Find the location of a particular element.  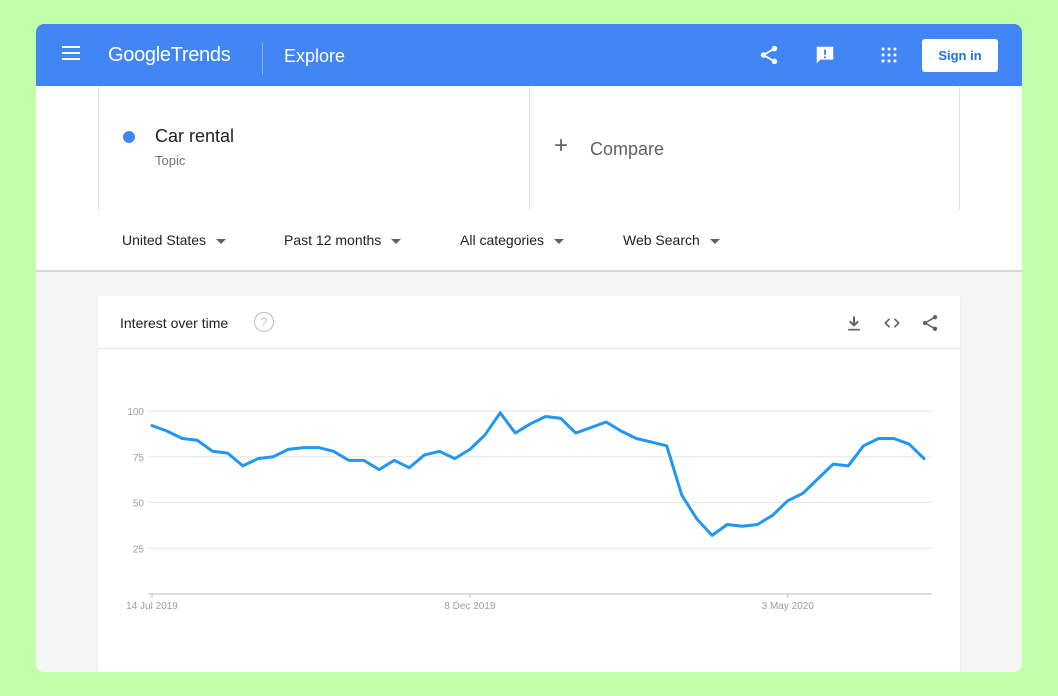

series-line-car-rental is located at coordinates (538, 474).